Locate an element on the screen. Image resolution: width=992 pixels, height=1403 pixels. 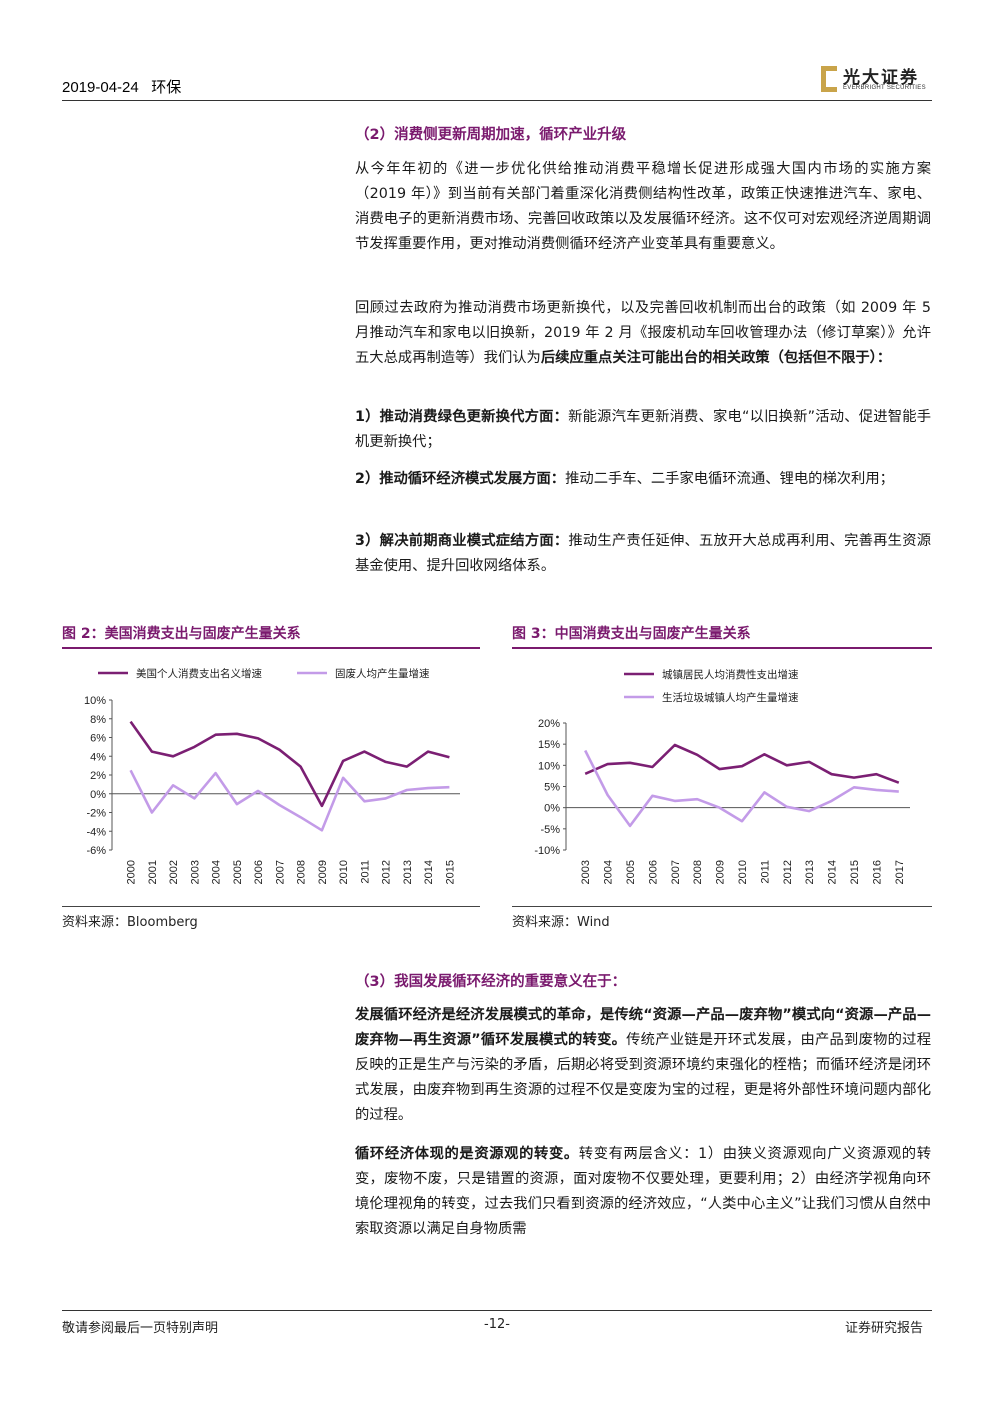
y-tick-label: 6% is located at coordinates (98, 739).